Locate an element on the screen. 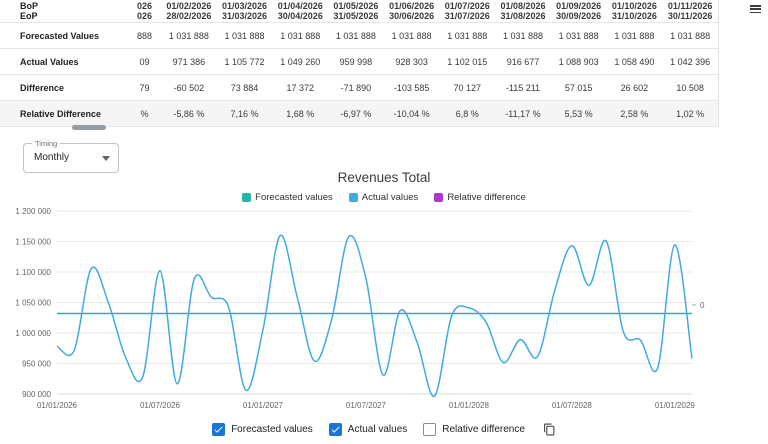 The height and width of the screenshot is (444, 768). eop-date: 30/04/2026 is located at coordinates (300, 16).